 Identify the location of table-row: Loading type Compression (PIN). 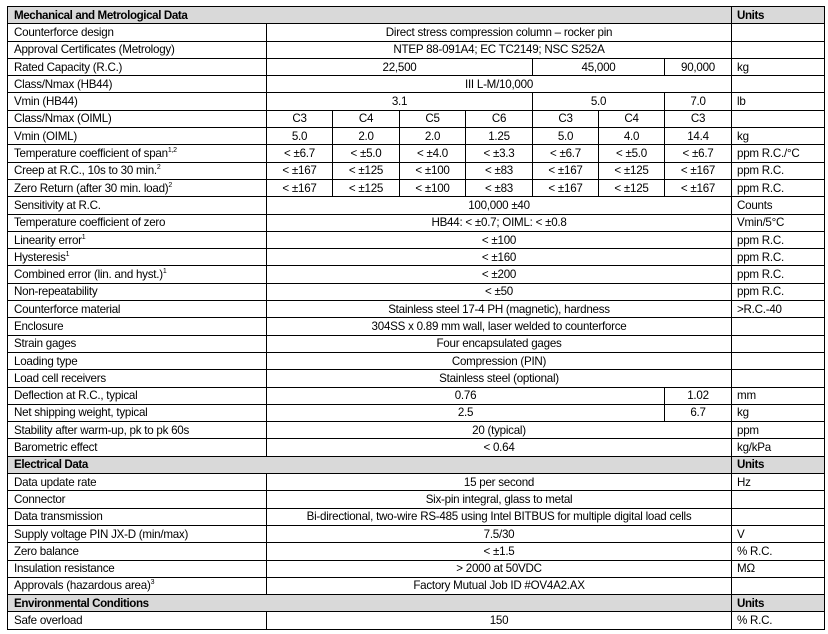
(416, 361).